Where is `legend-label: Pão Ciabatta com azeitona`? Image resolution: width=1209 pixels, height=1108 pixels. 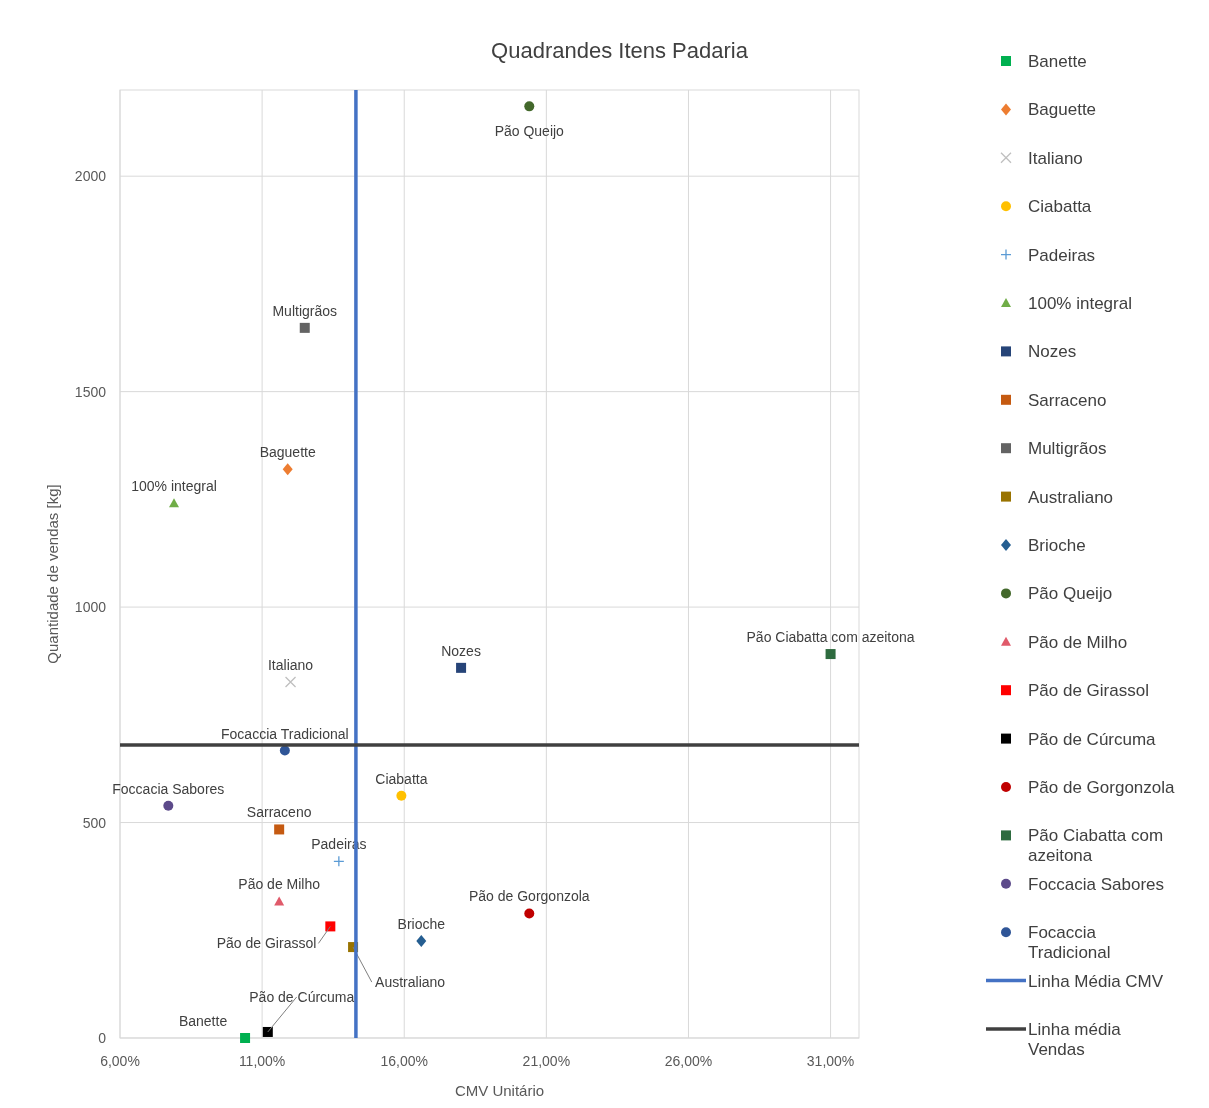
legend-label: Pão Ciabatta com azeitona is located at coordinates (1096, 846).